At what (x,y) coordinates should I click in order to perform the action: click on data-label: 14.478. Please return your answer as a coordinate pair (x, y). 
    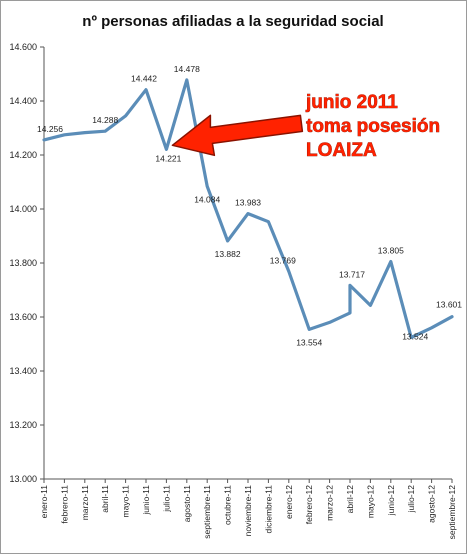
    Looking at the image, I should click on (187, 69).